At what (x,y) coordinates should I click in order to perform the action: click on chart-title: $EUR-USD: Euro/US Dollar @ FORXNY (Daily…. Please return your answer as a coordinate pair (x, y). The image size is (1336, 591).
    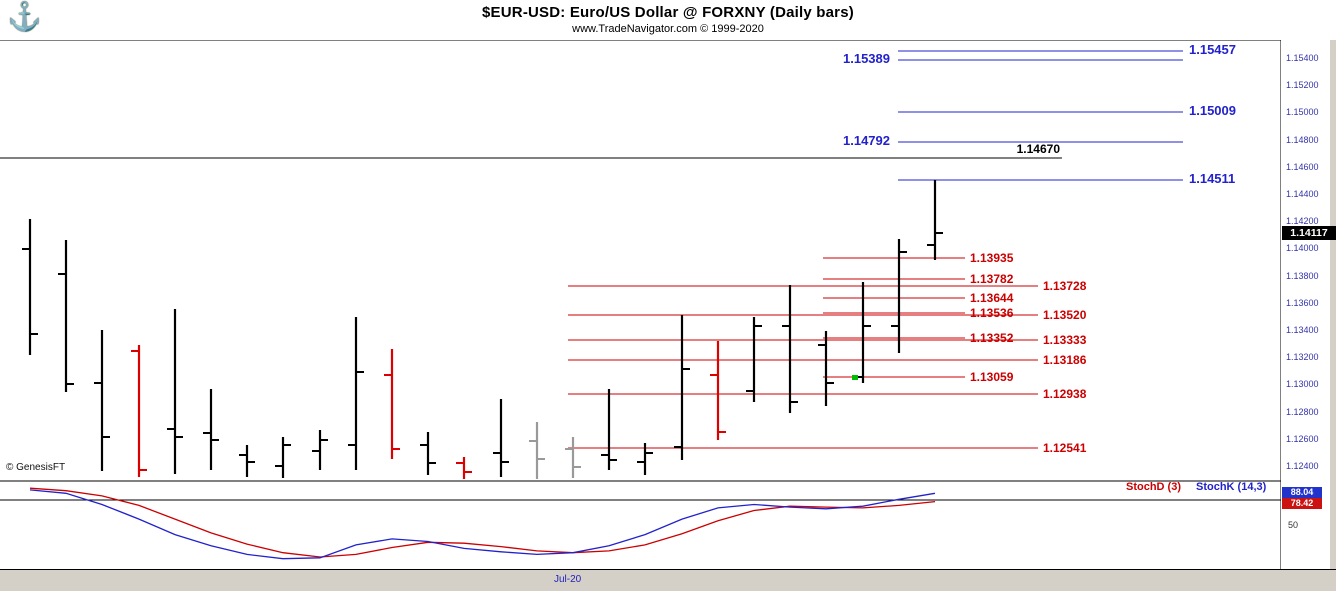
    Looking at the image, I should click on (668, 12).